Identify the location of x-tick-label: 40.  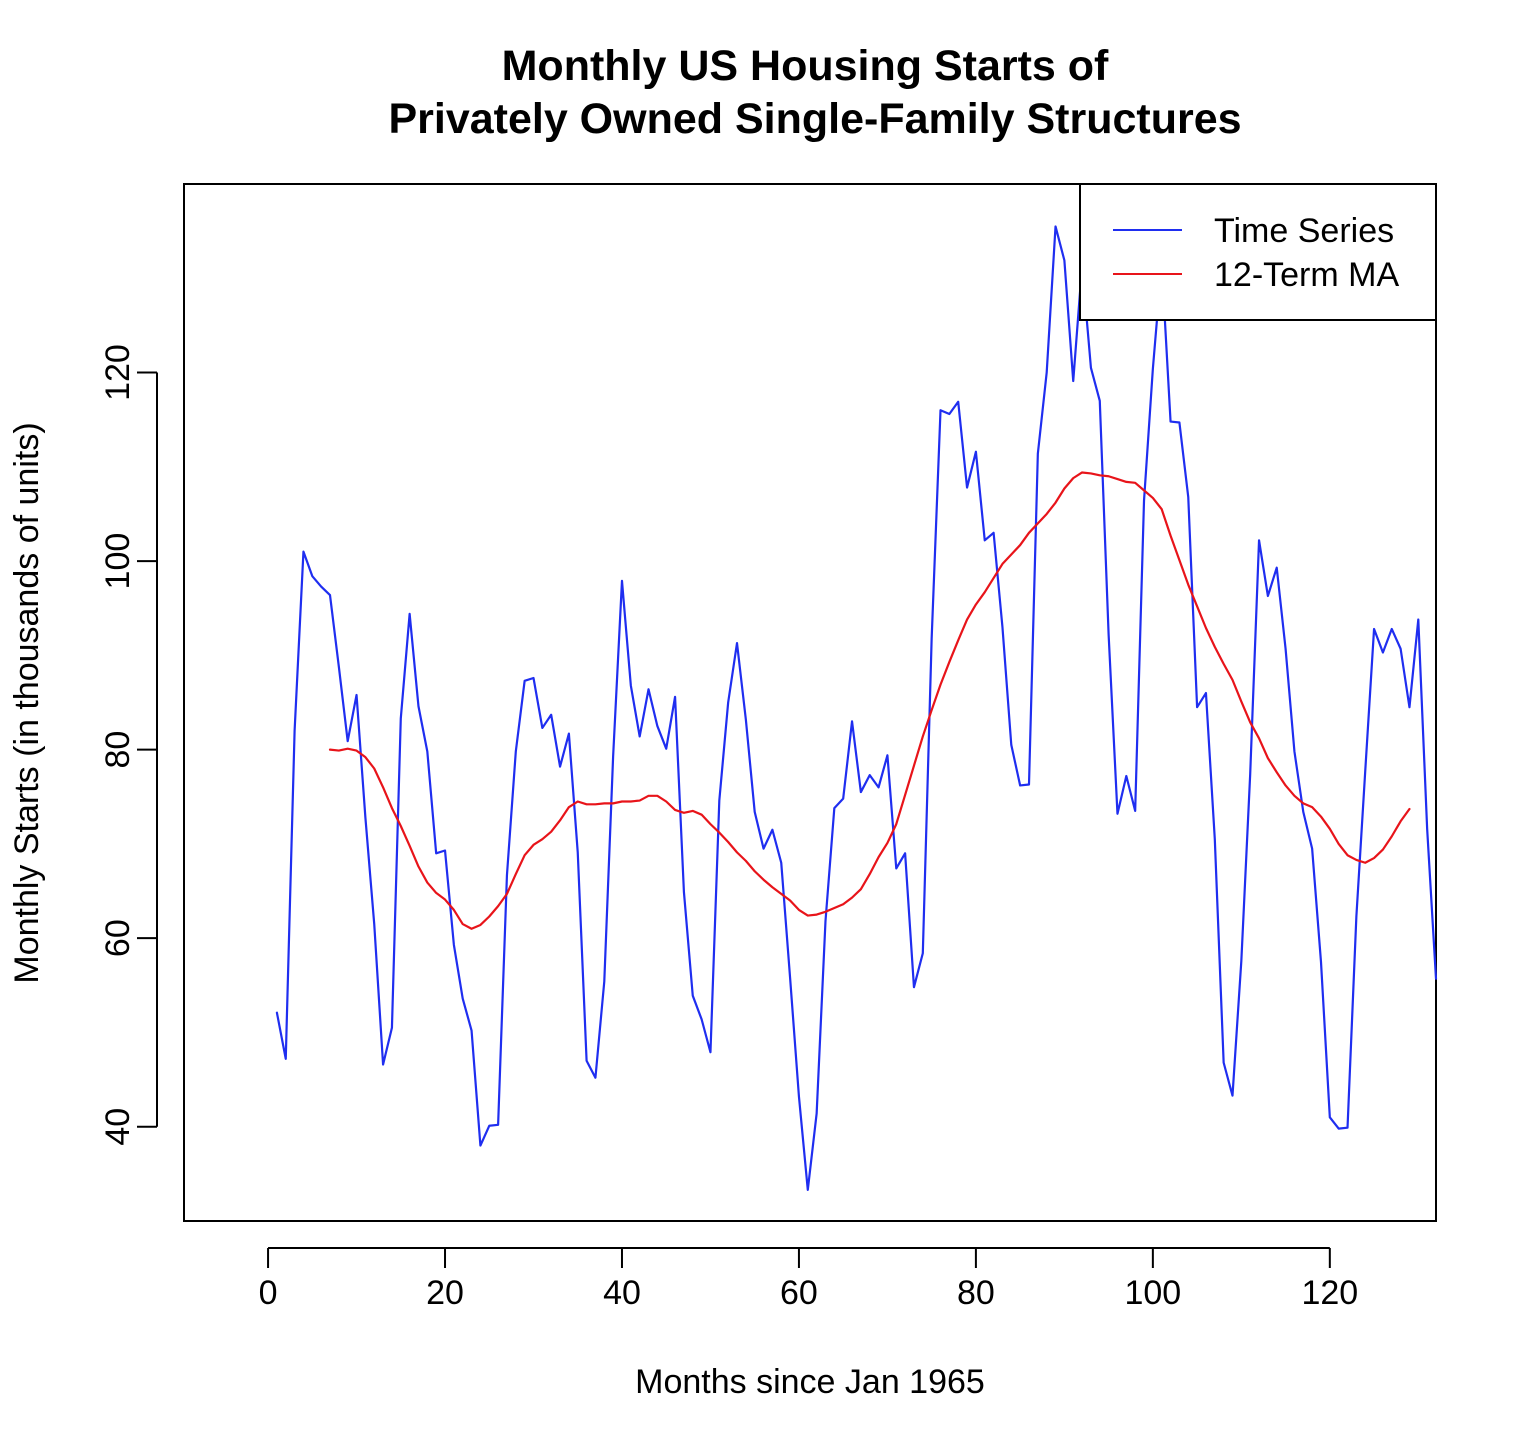
(622, 1293).